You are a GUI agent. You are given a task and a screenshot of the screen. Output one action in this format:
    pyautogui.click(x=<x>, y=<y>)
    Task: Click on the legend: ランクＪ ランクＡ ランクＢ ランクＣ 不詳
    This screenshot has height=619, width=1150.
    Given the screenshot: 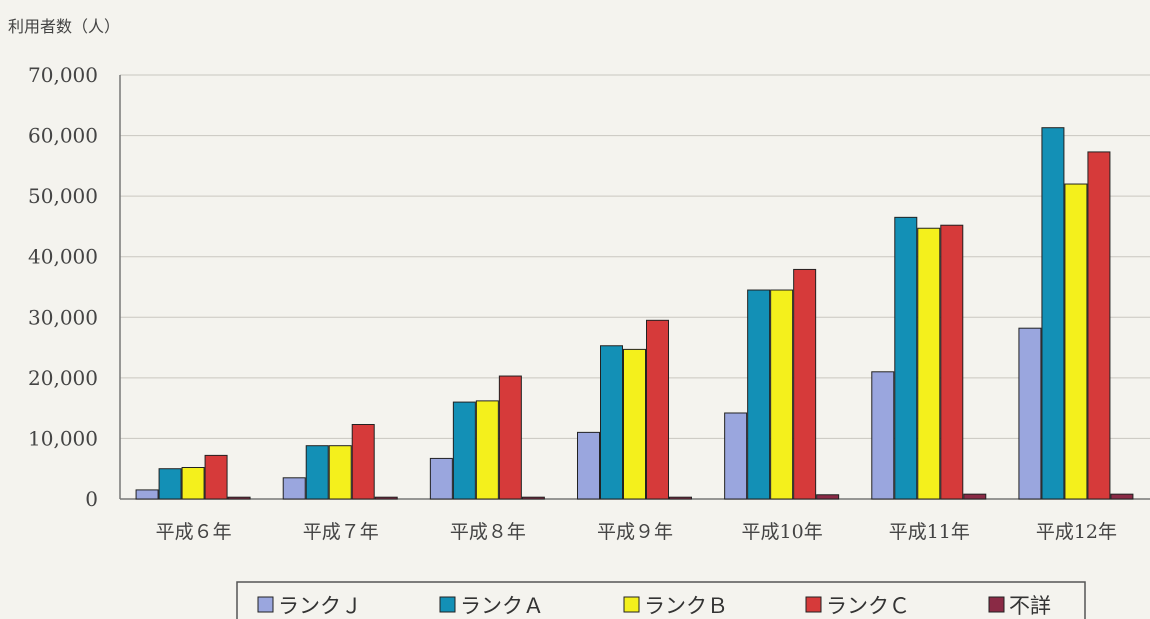 What is the action you would take?
    pyautogui.click(x=661, y=600)
    